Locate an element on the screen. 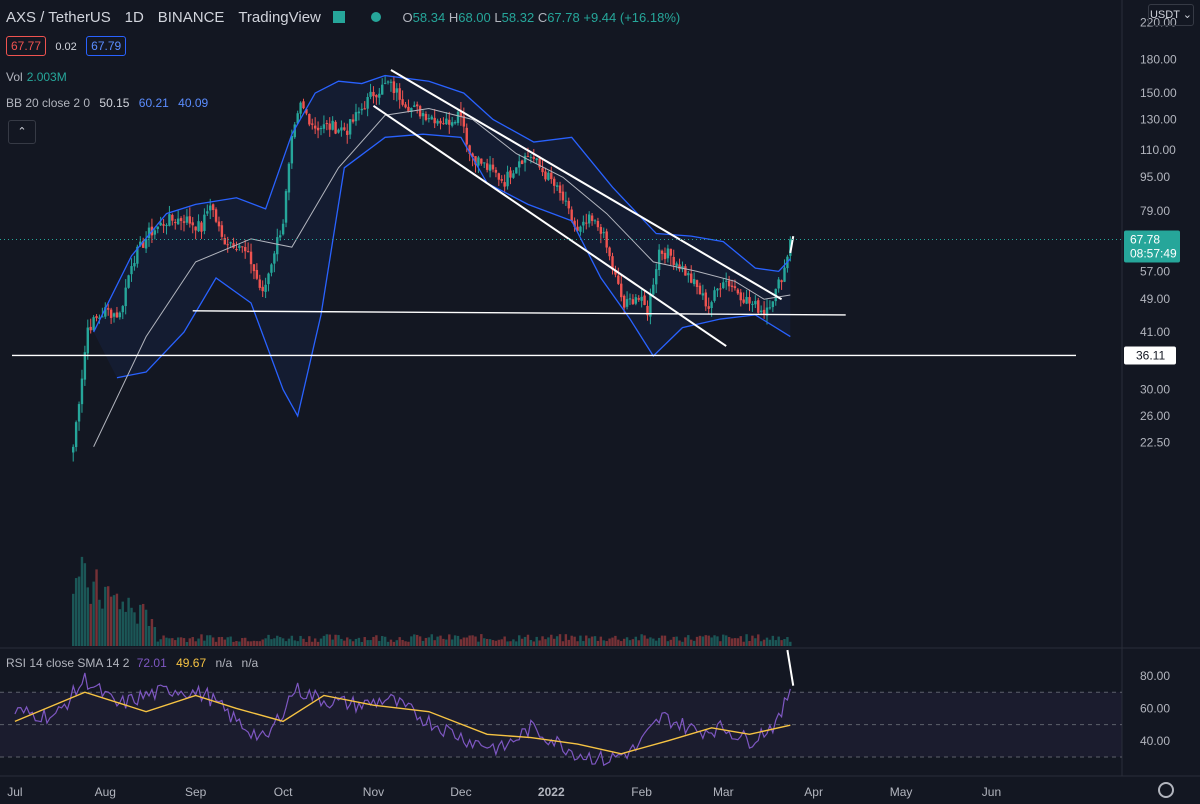 The width and height of the screenshot is (1200, 804). collapse-legend-button: ⌃ is located at coordinates (22, 132).